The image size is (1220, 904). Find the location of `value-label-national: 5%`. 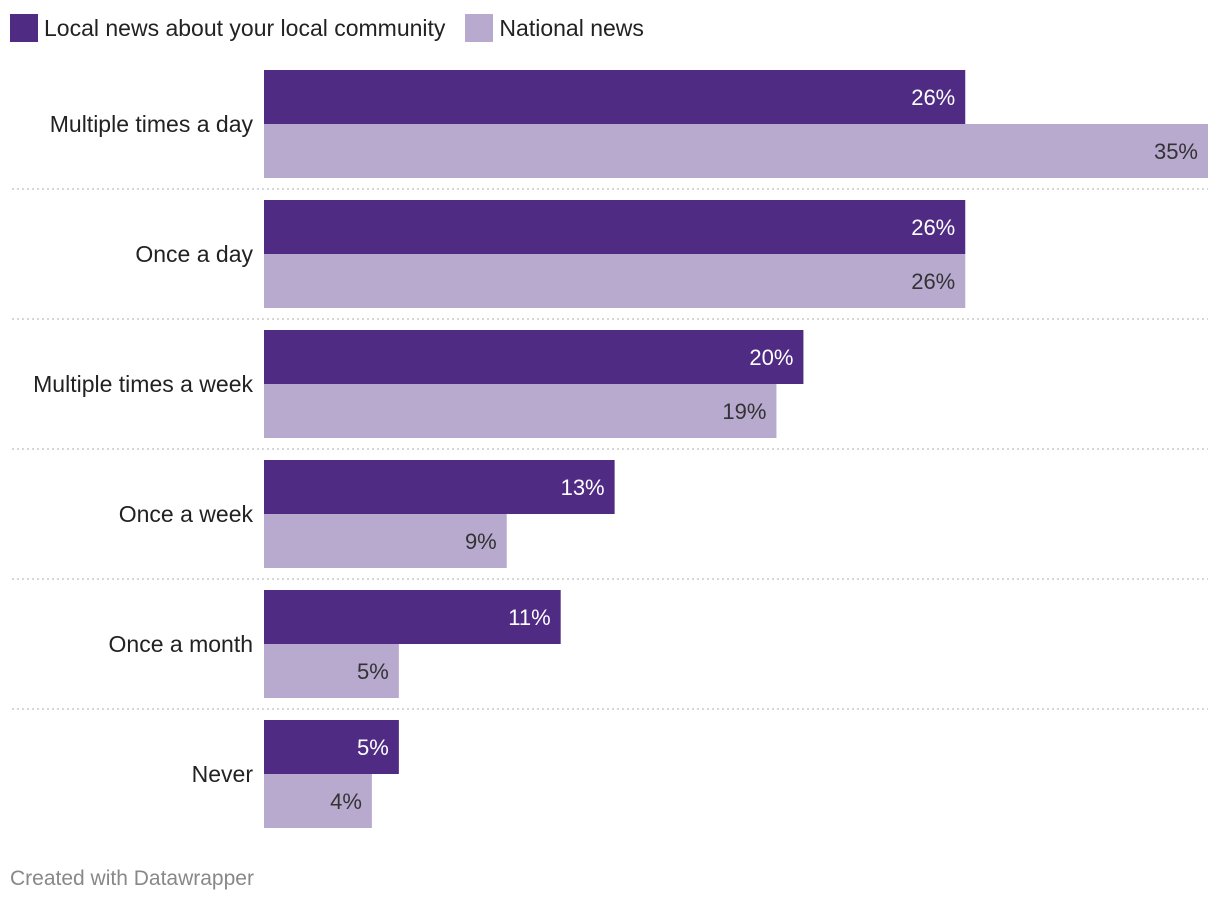

value-label-national: 5% is located at coordinates (373, 671).